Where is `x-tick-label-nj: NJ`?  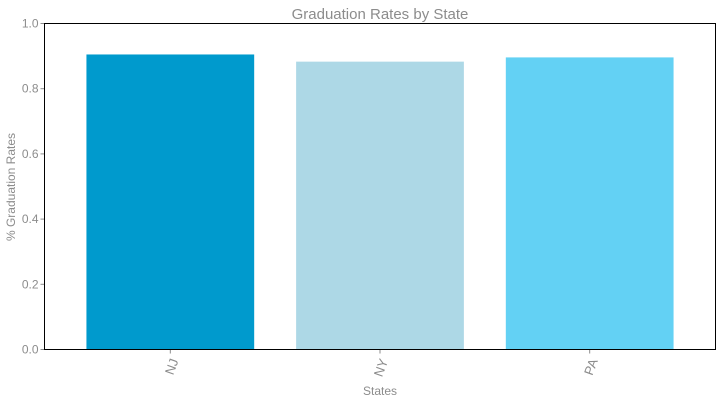
x-tick-label-nj: NJ is located at coordinates (172, 367).